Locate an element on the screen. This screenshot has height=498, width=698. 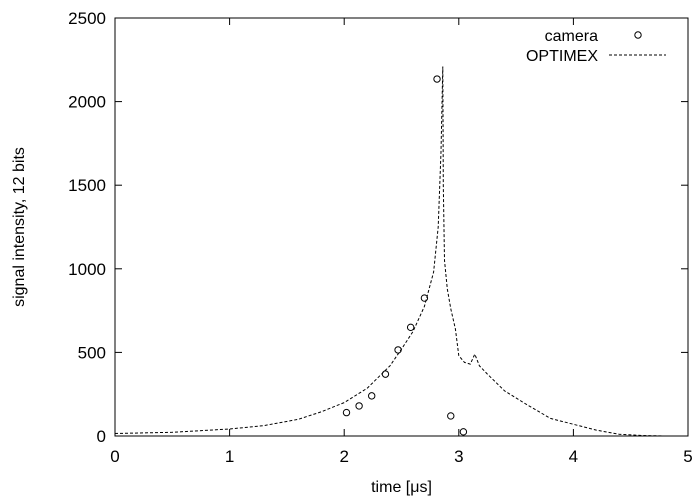
y-tick-label: 1500 is located at coordinates (87, 185).